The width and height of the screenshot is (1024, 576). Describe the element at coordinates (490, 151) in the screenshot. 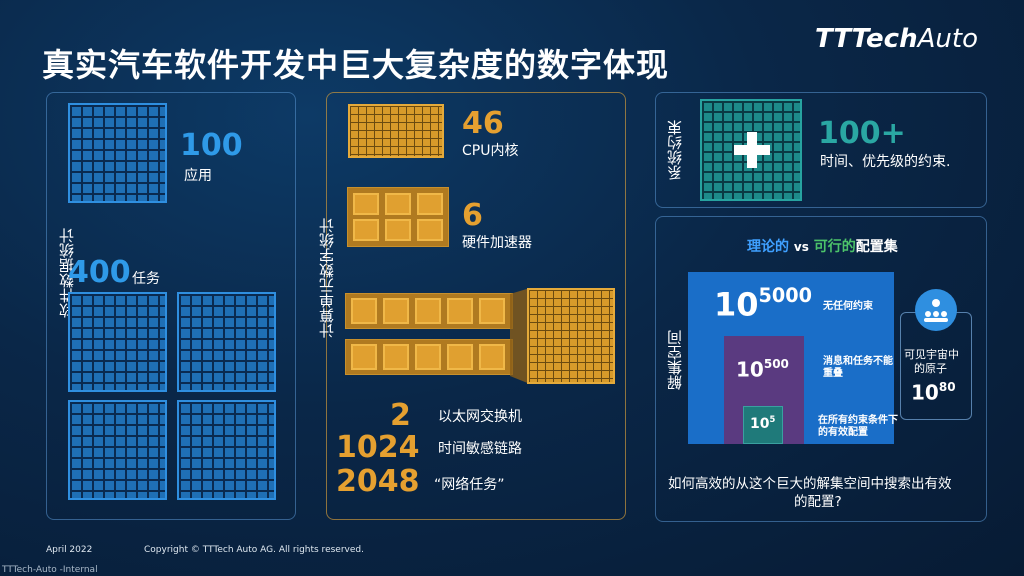

I see `cpu-label: CPU内核` at that location.